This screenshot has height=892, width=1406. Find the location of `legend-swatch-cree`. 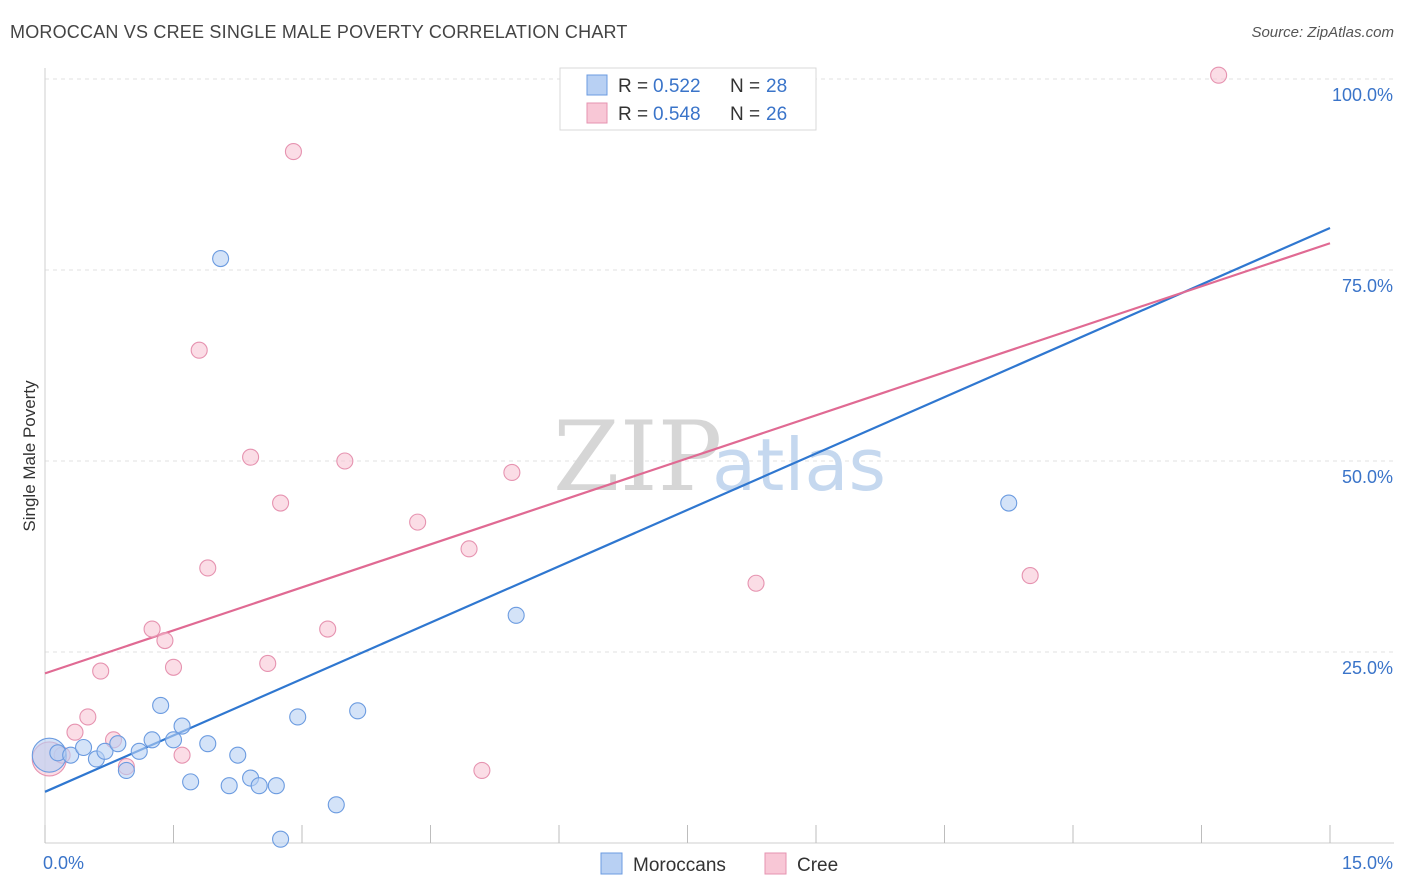

legend-swatch-cree is located at coordinates (597, 113).